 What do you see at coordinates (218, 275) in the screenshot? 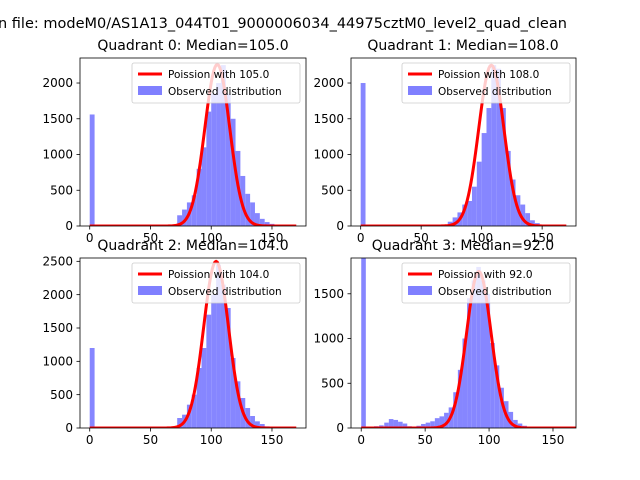
I see `legend-label-poisson: Poission with 104.0` at bounding box center [218, 275].